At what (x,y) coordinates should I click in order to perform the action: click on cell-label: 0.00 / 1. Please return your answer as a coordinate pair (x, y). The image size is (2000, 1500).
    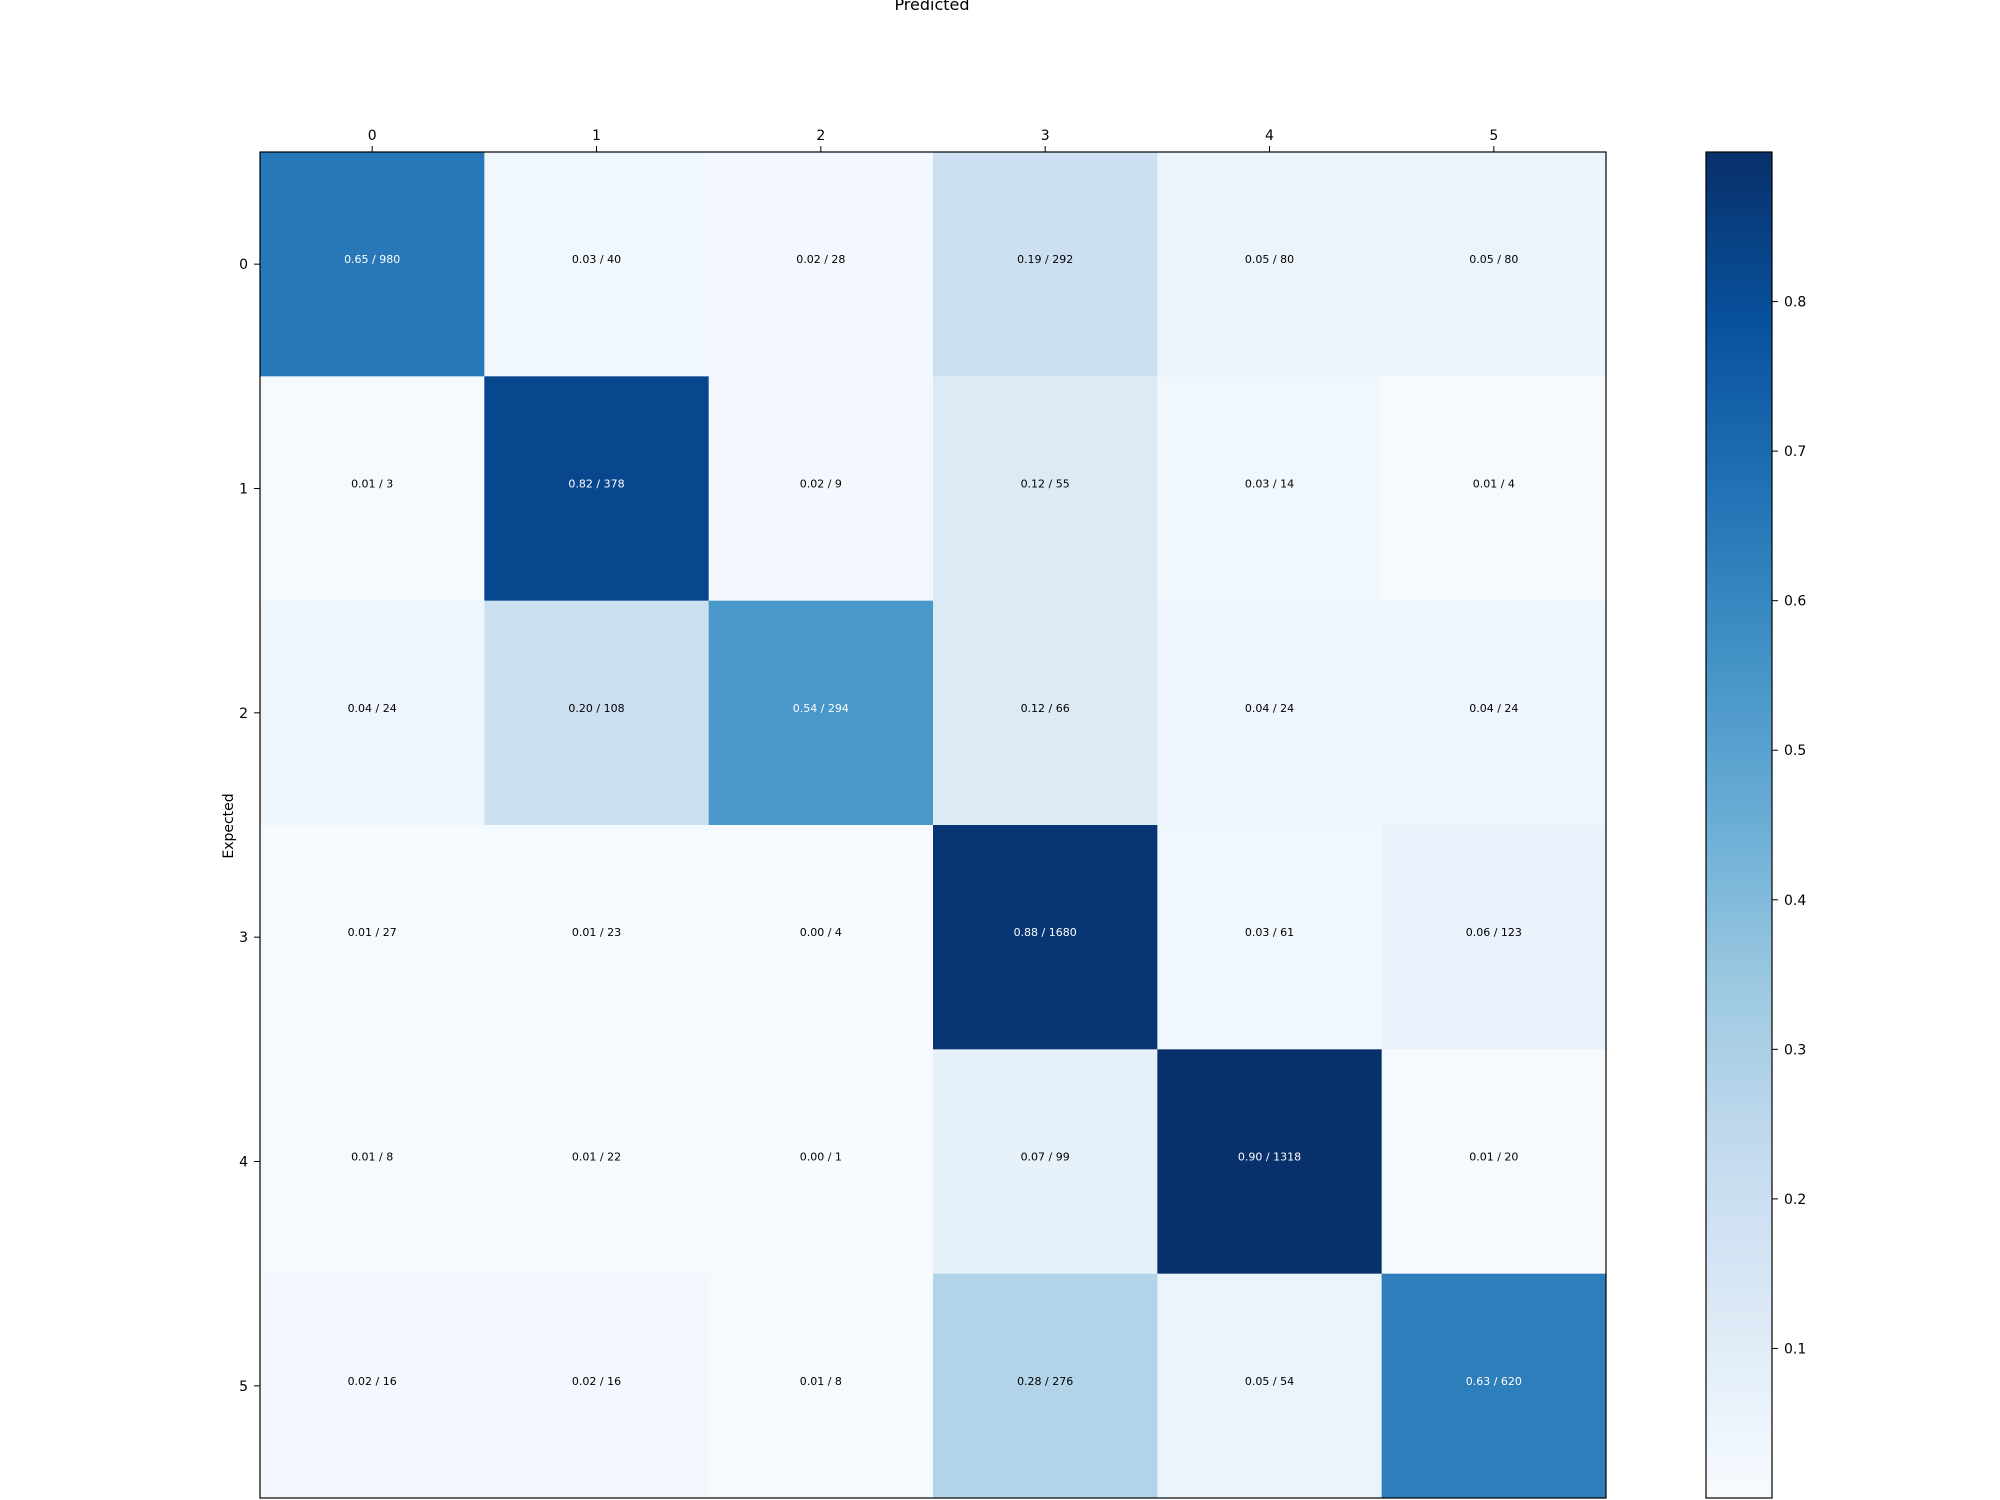
    Looking at the image, I should click on (821, 1157).